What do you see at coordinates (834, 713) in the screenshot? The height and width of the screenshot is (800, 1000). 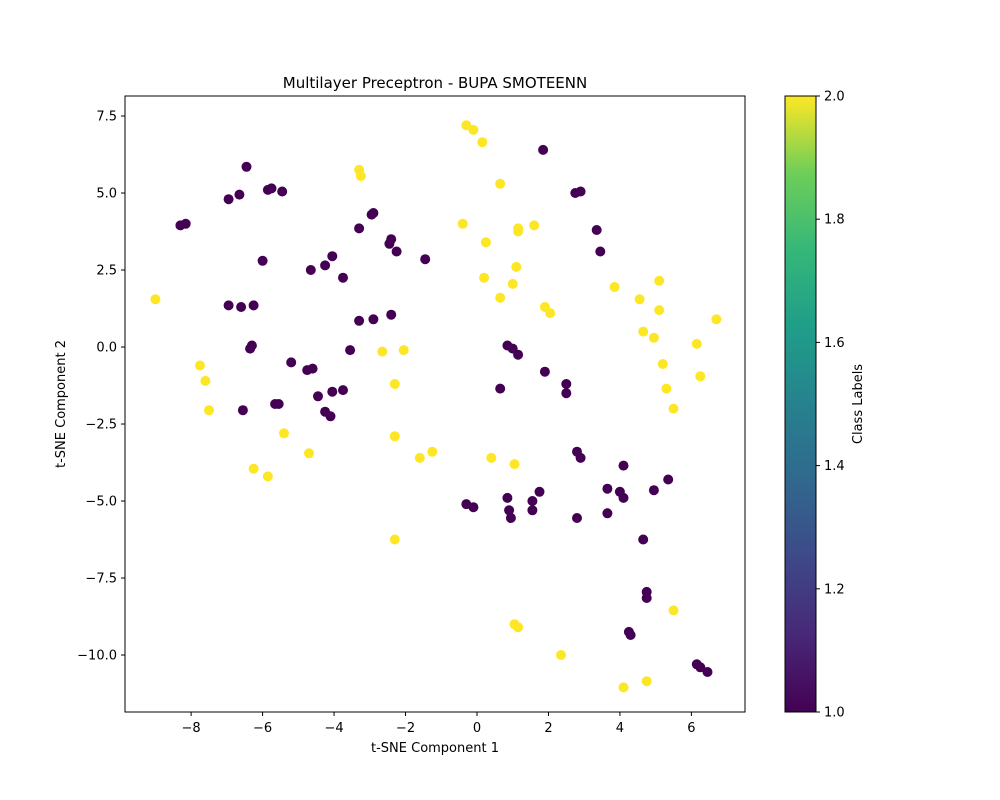 I see `colorbar-tick-label: 1.0` at bounding box center [834, 713].